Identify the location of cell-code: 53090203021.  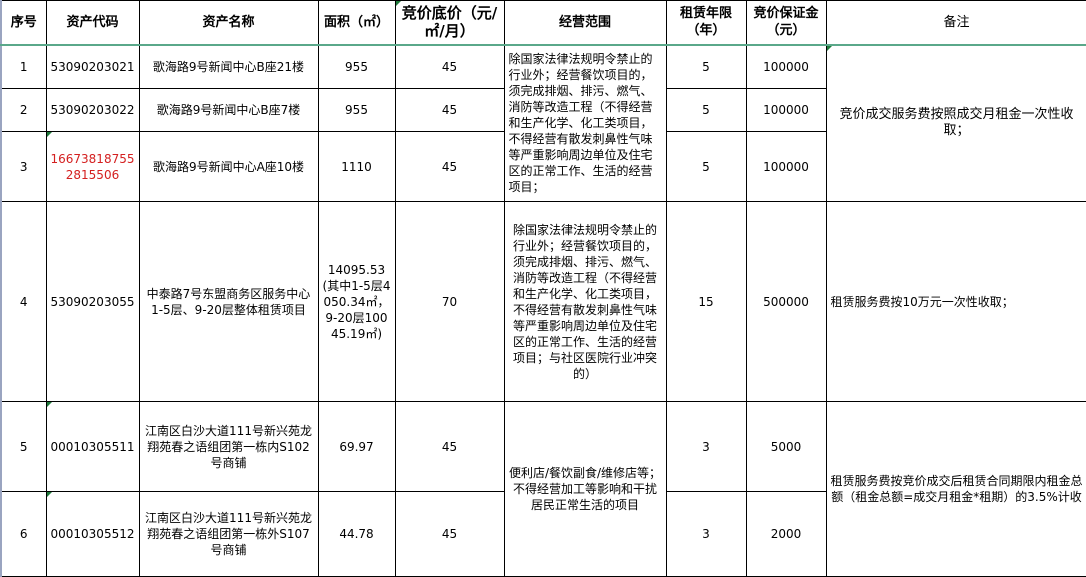
(92, 66).